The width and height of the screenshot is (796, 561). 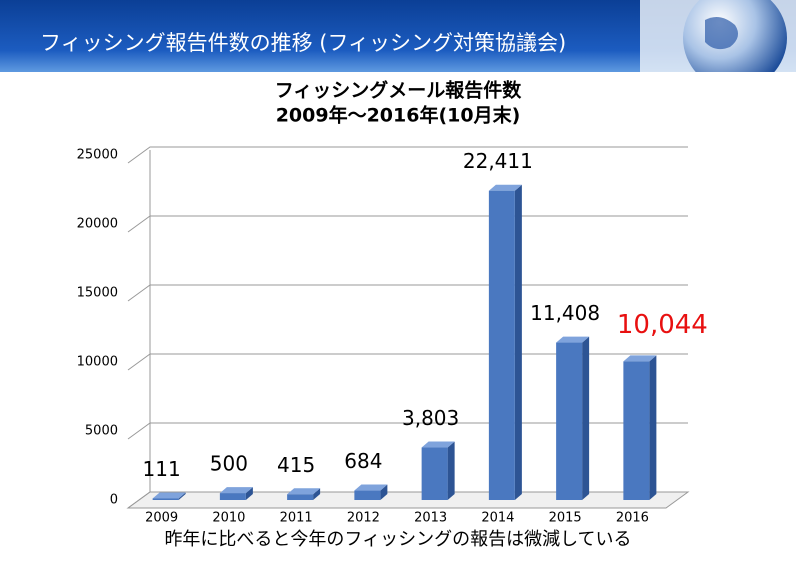 I want to click on chart-subtitle: 2009年～2016年(10月末), so click(x=398, y=115).